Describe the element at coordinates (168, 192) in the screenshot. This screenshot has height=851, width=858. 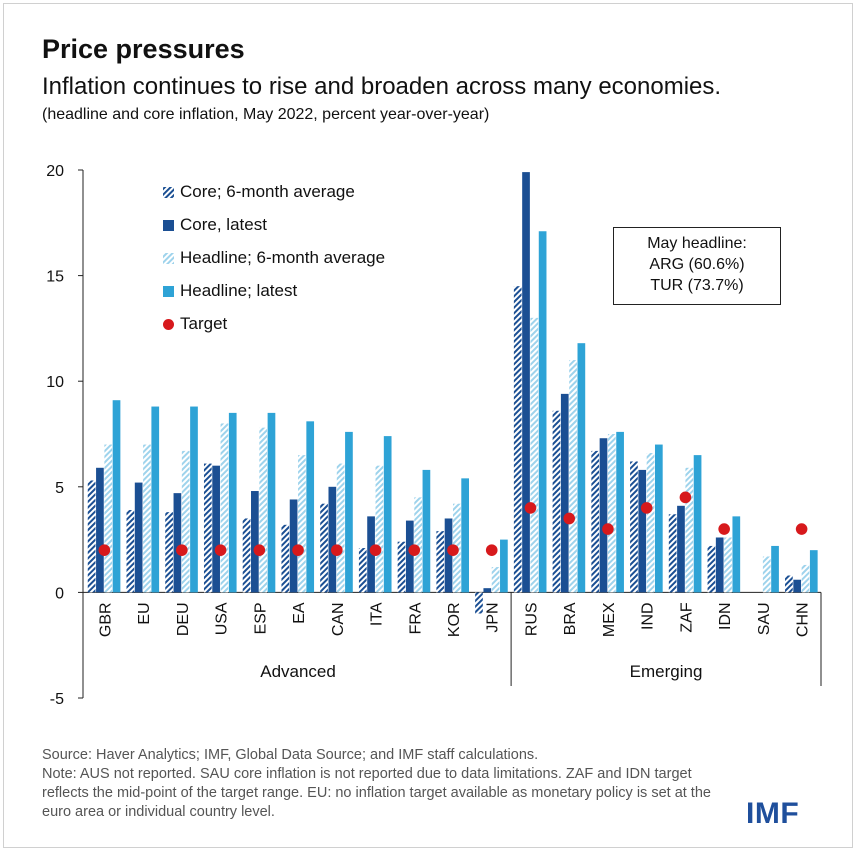
I see `legend-swatch-core-avg` at that location.